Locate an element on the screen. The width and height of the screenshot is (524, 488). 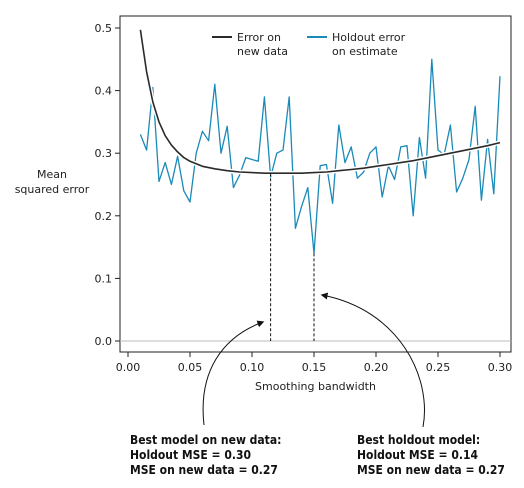
y-tick-label: 0.0 is located at coordinates (104, 341).